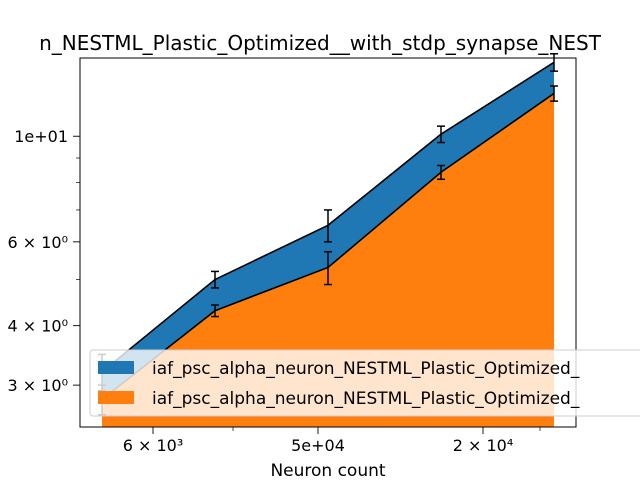 The width and height of the screenshot is (640, 480). What do you see at coordinates (37, 326) in the screenshot?
I see `y-tick-label: 4 × 10⁰` at bounding box center [37, 326].